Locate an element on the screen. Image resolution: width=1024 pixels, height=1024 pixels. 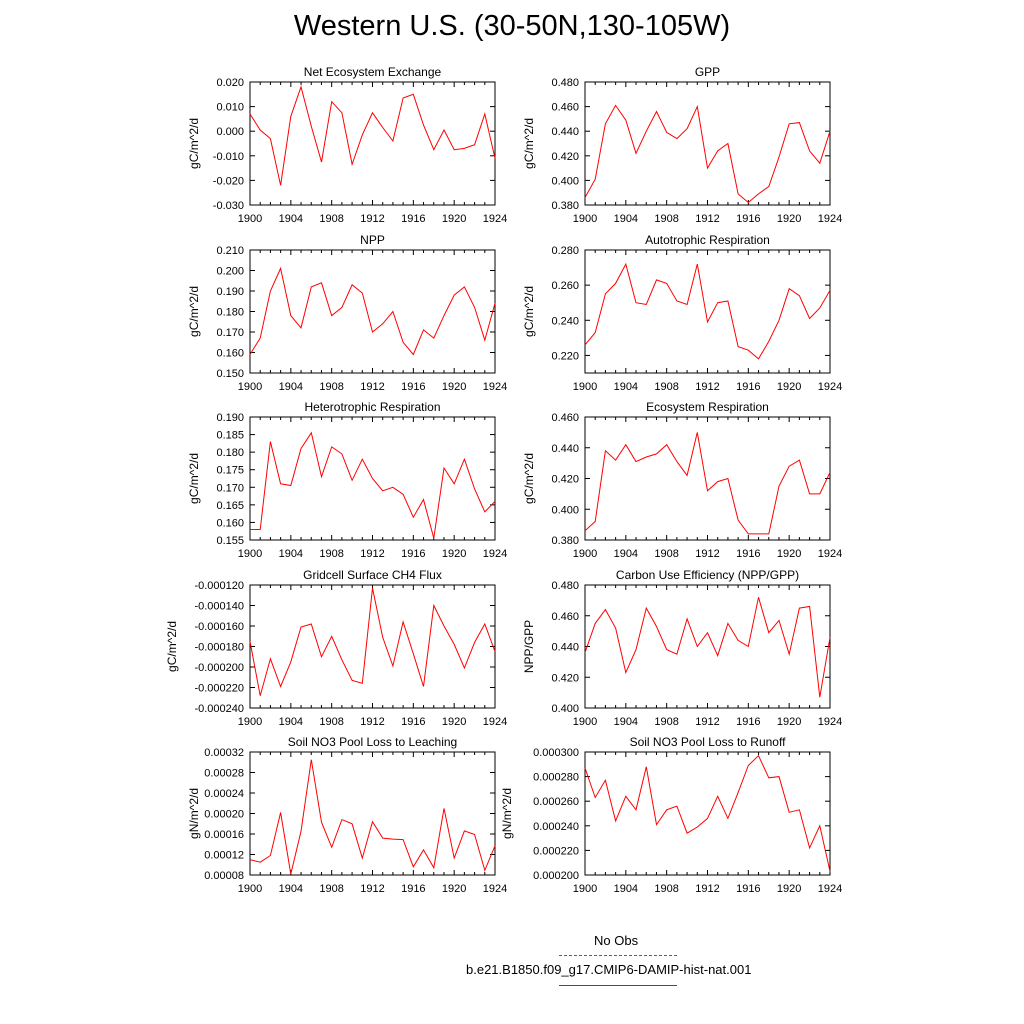
y-tick-label: -0.000240 is located at coordinates (219, 709).